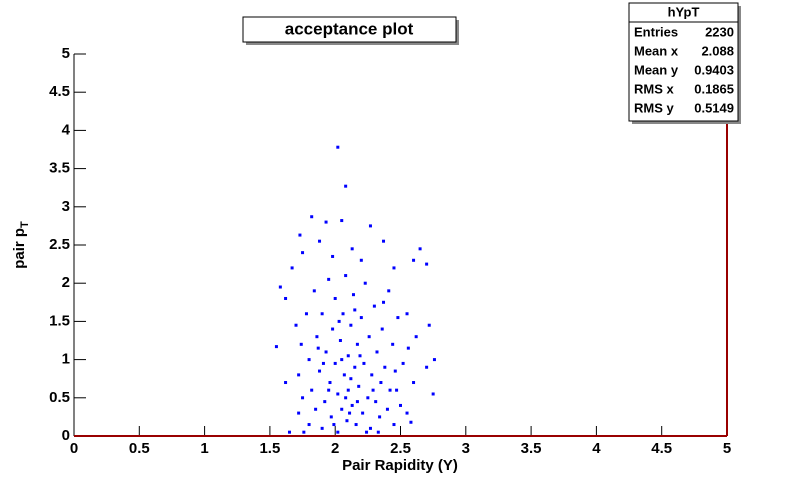 This screenshot has height=479, width=790. What do you see at coordinates (349, 28) in the screenshot?
I see `chart-title: acceptance plot` at bounding box center [349, 28].